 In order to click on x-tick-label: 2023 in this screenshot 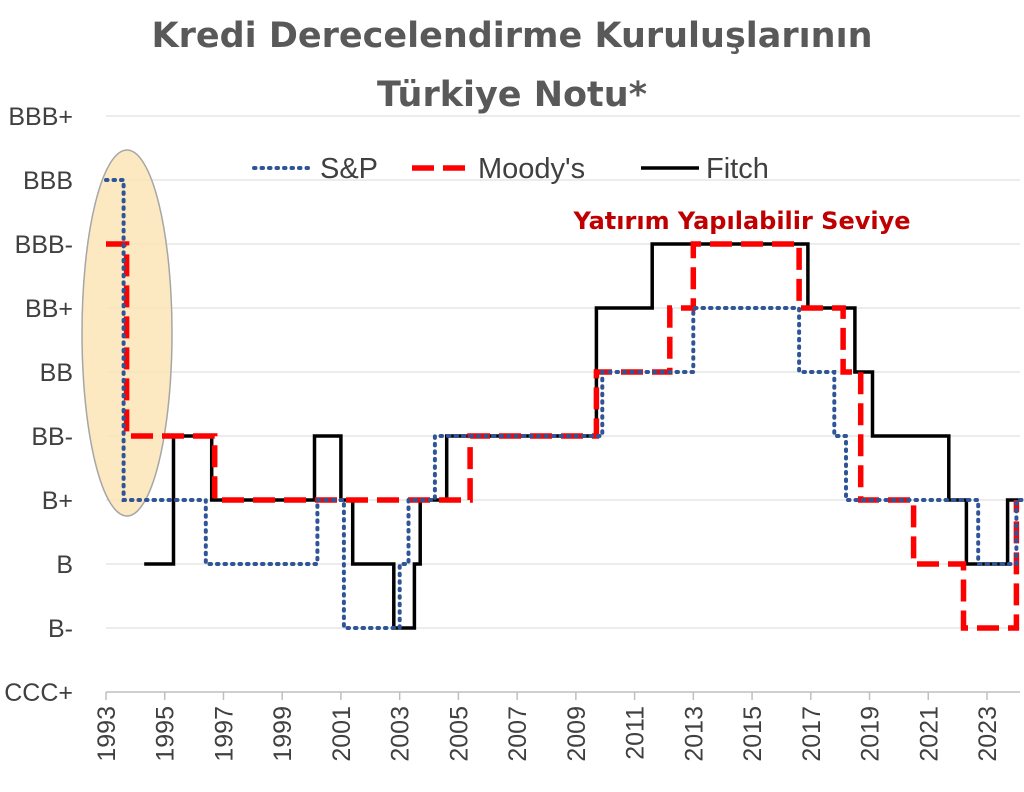, I will do `click(988, 734)`.